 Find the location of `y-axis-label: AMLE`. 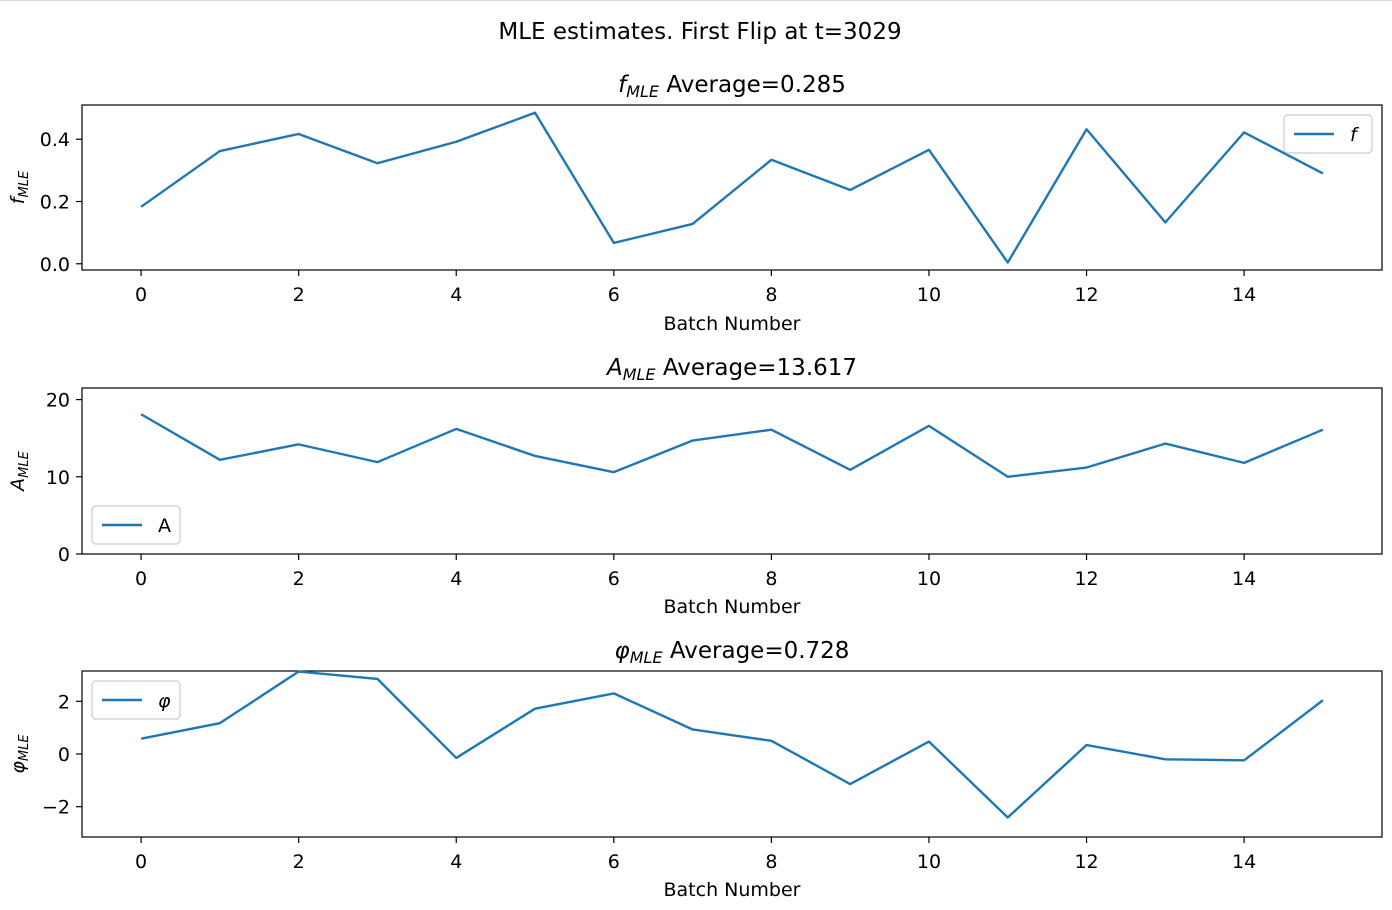

y-axis-label: AMLE is located at coordinates (19, 471).